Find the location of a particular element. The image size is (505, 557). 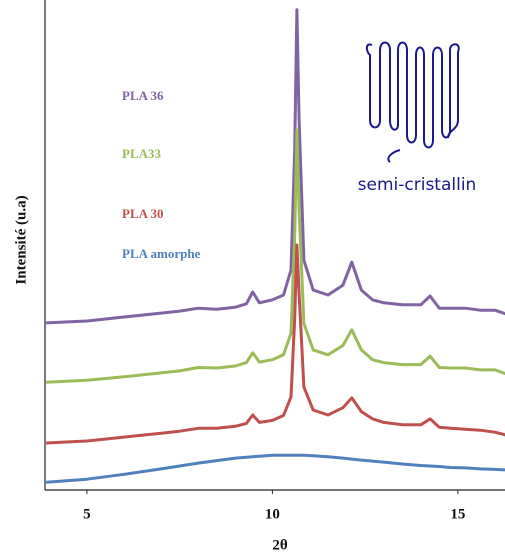

legend-label: PLA33 is located at coordinates (142, 153).